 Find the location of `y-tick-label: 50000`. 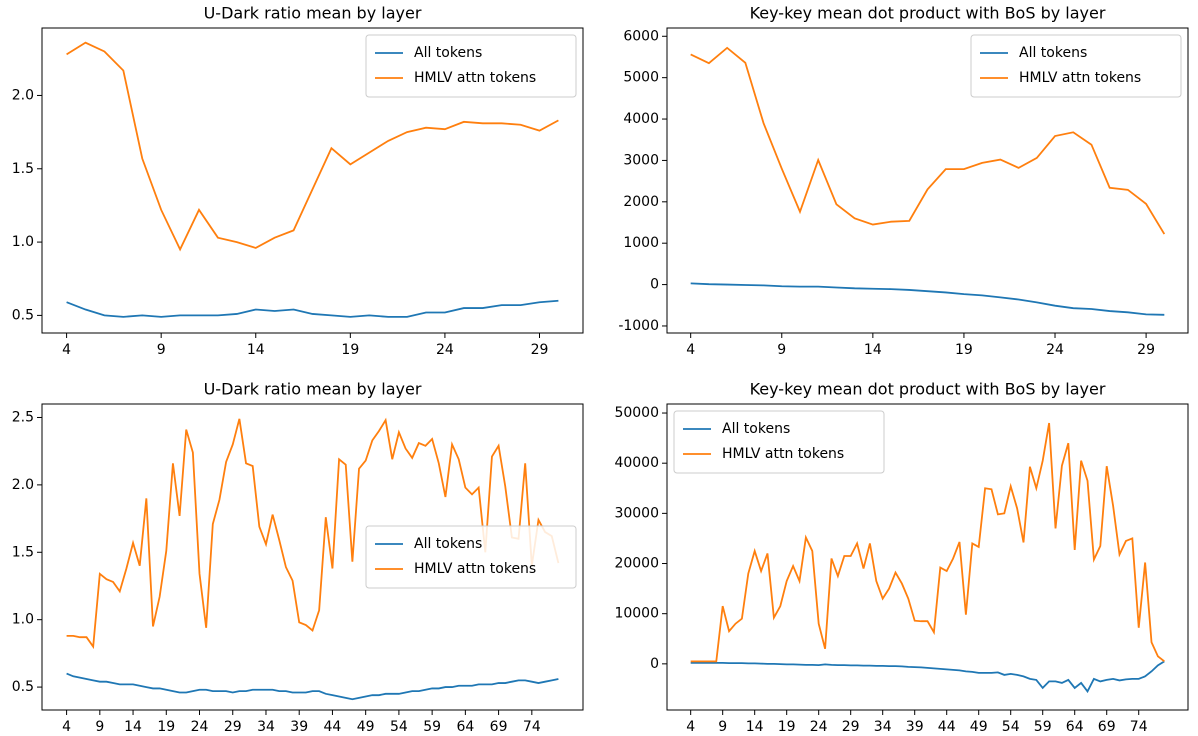

y-tick-label: 50000 is located at coordinates (636, 413).